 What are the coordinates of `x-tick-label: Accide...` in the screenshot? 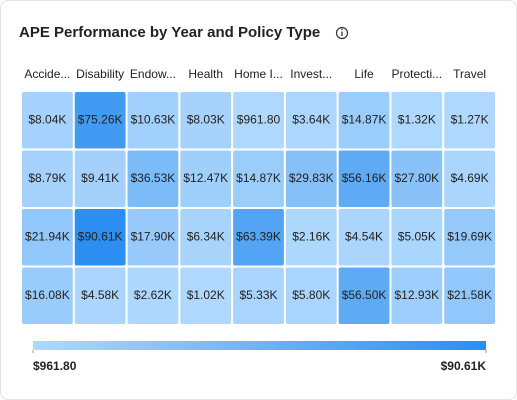 It's located at (47, 74).